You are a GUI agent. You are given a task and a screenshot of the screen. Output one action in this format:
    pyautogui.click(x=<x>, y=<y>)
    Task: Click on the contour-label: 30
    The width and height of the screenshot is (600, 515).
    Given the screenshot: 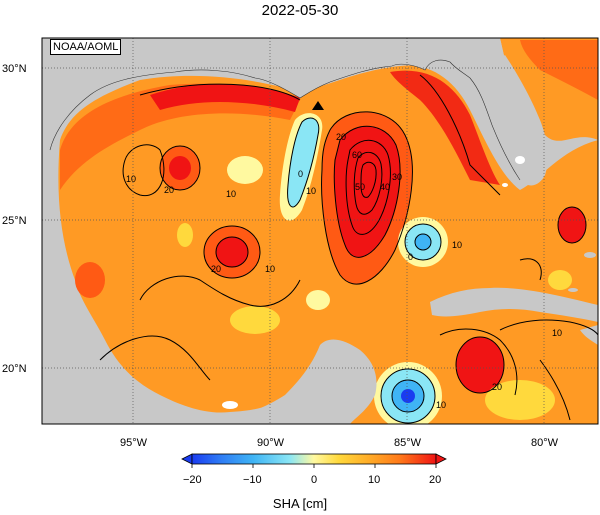 What is the action you would take?
    pyautogui.click(x=397, y=177)
    